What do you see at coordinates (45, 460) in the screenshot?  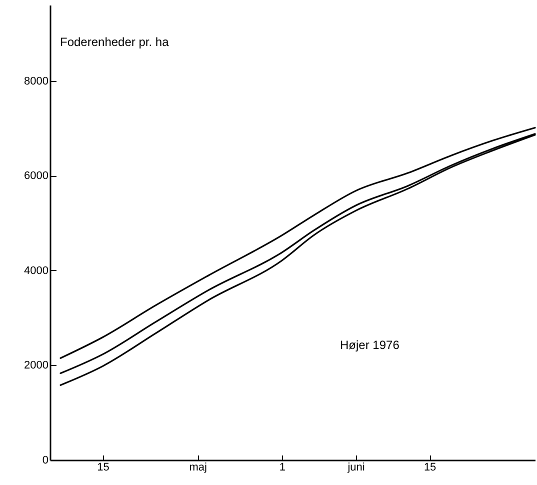 I see `y-tick-label: 0` at bounding box center [45, 460].